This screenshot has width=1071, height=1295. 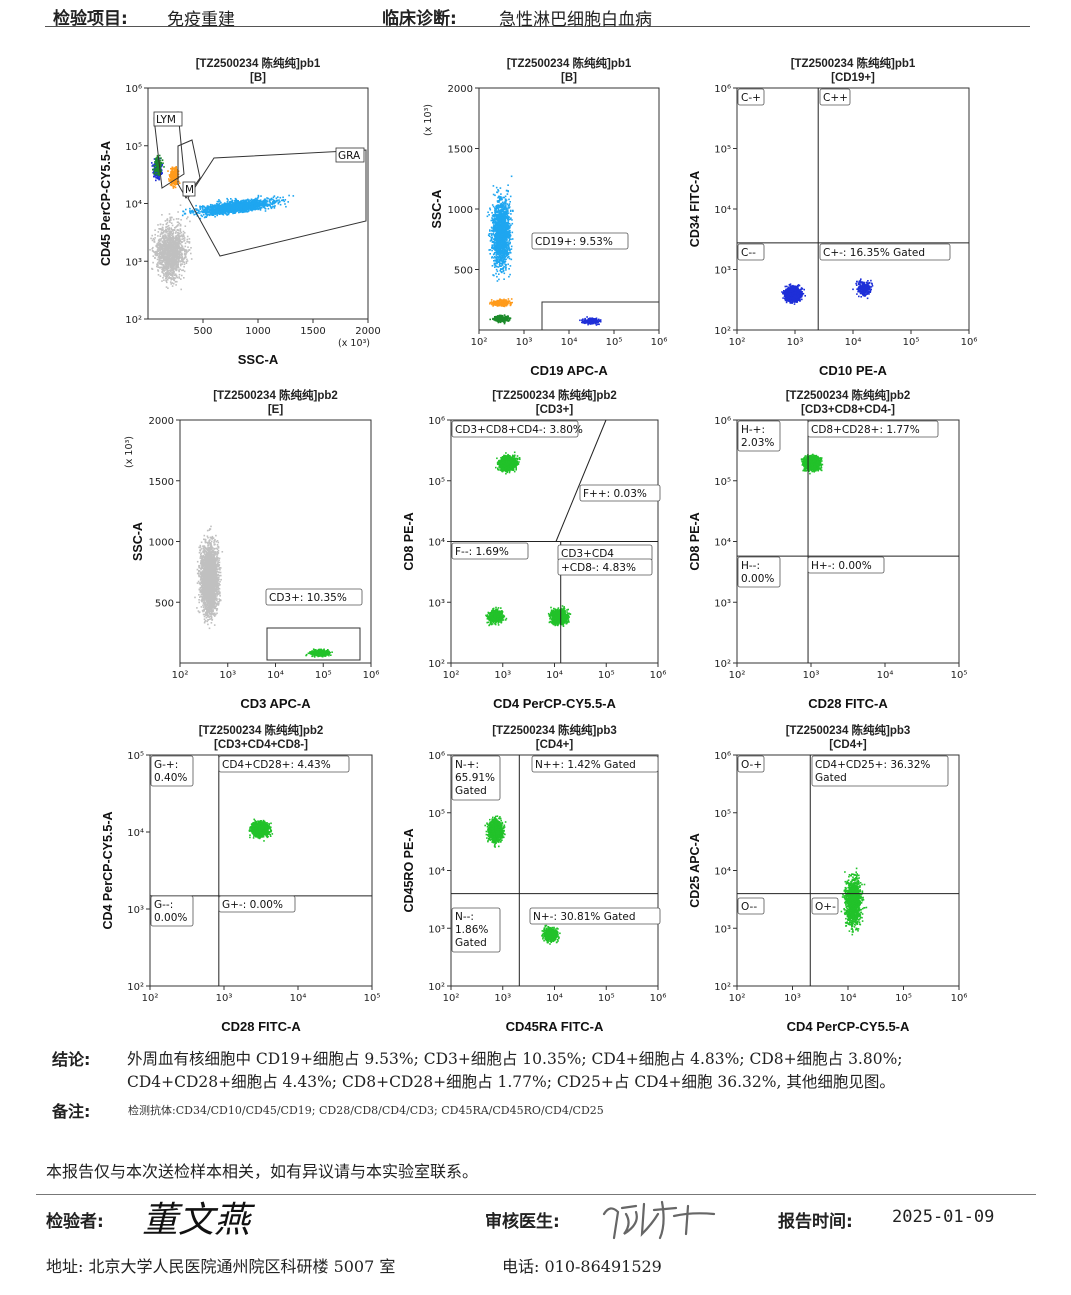 I want to click on diagnosis-value: 急性淋巴细胞白血病, so click(x=575, y=20).